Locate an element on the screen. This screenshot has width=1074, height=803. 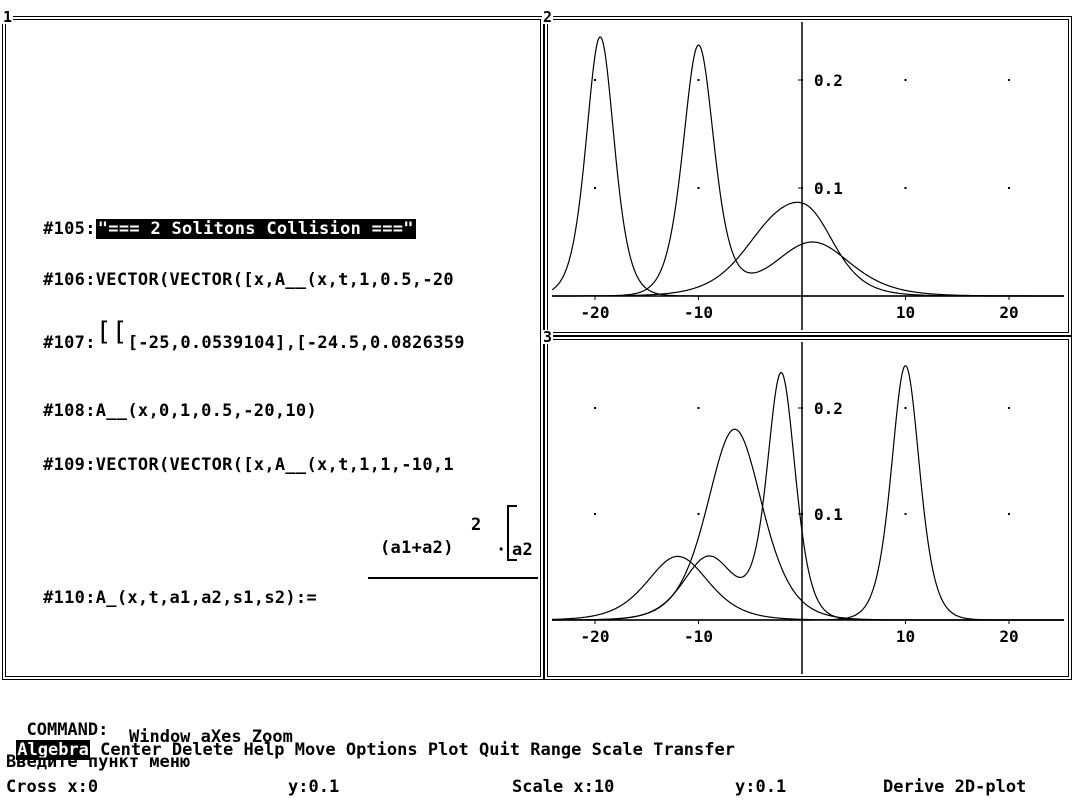
expression-106: #106:VECTOR(VECTOR([x,A__(x,t,1,0.5,-20 is located at coordinates (238, 270).